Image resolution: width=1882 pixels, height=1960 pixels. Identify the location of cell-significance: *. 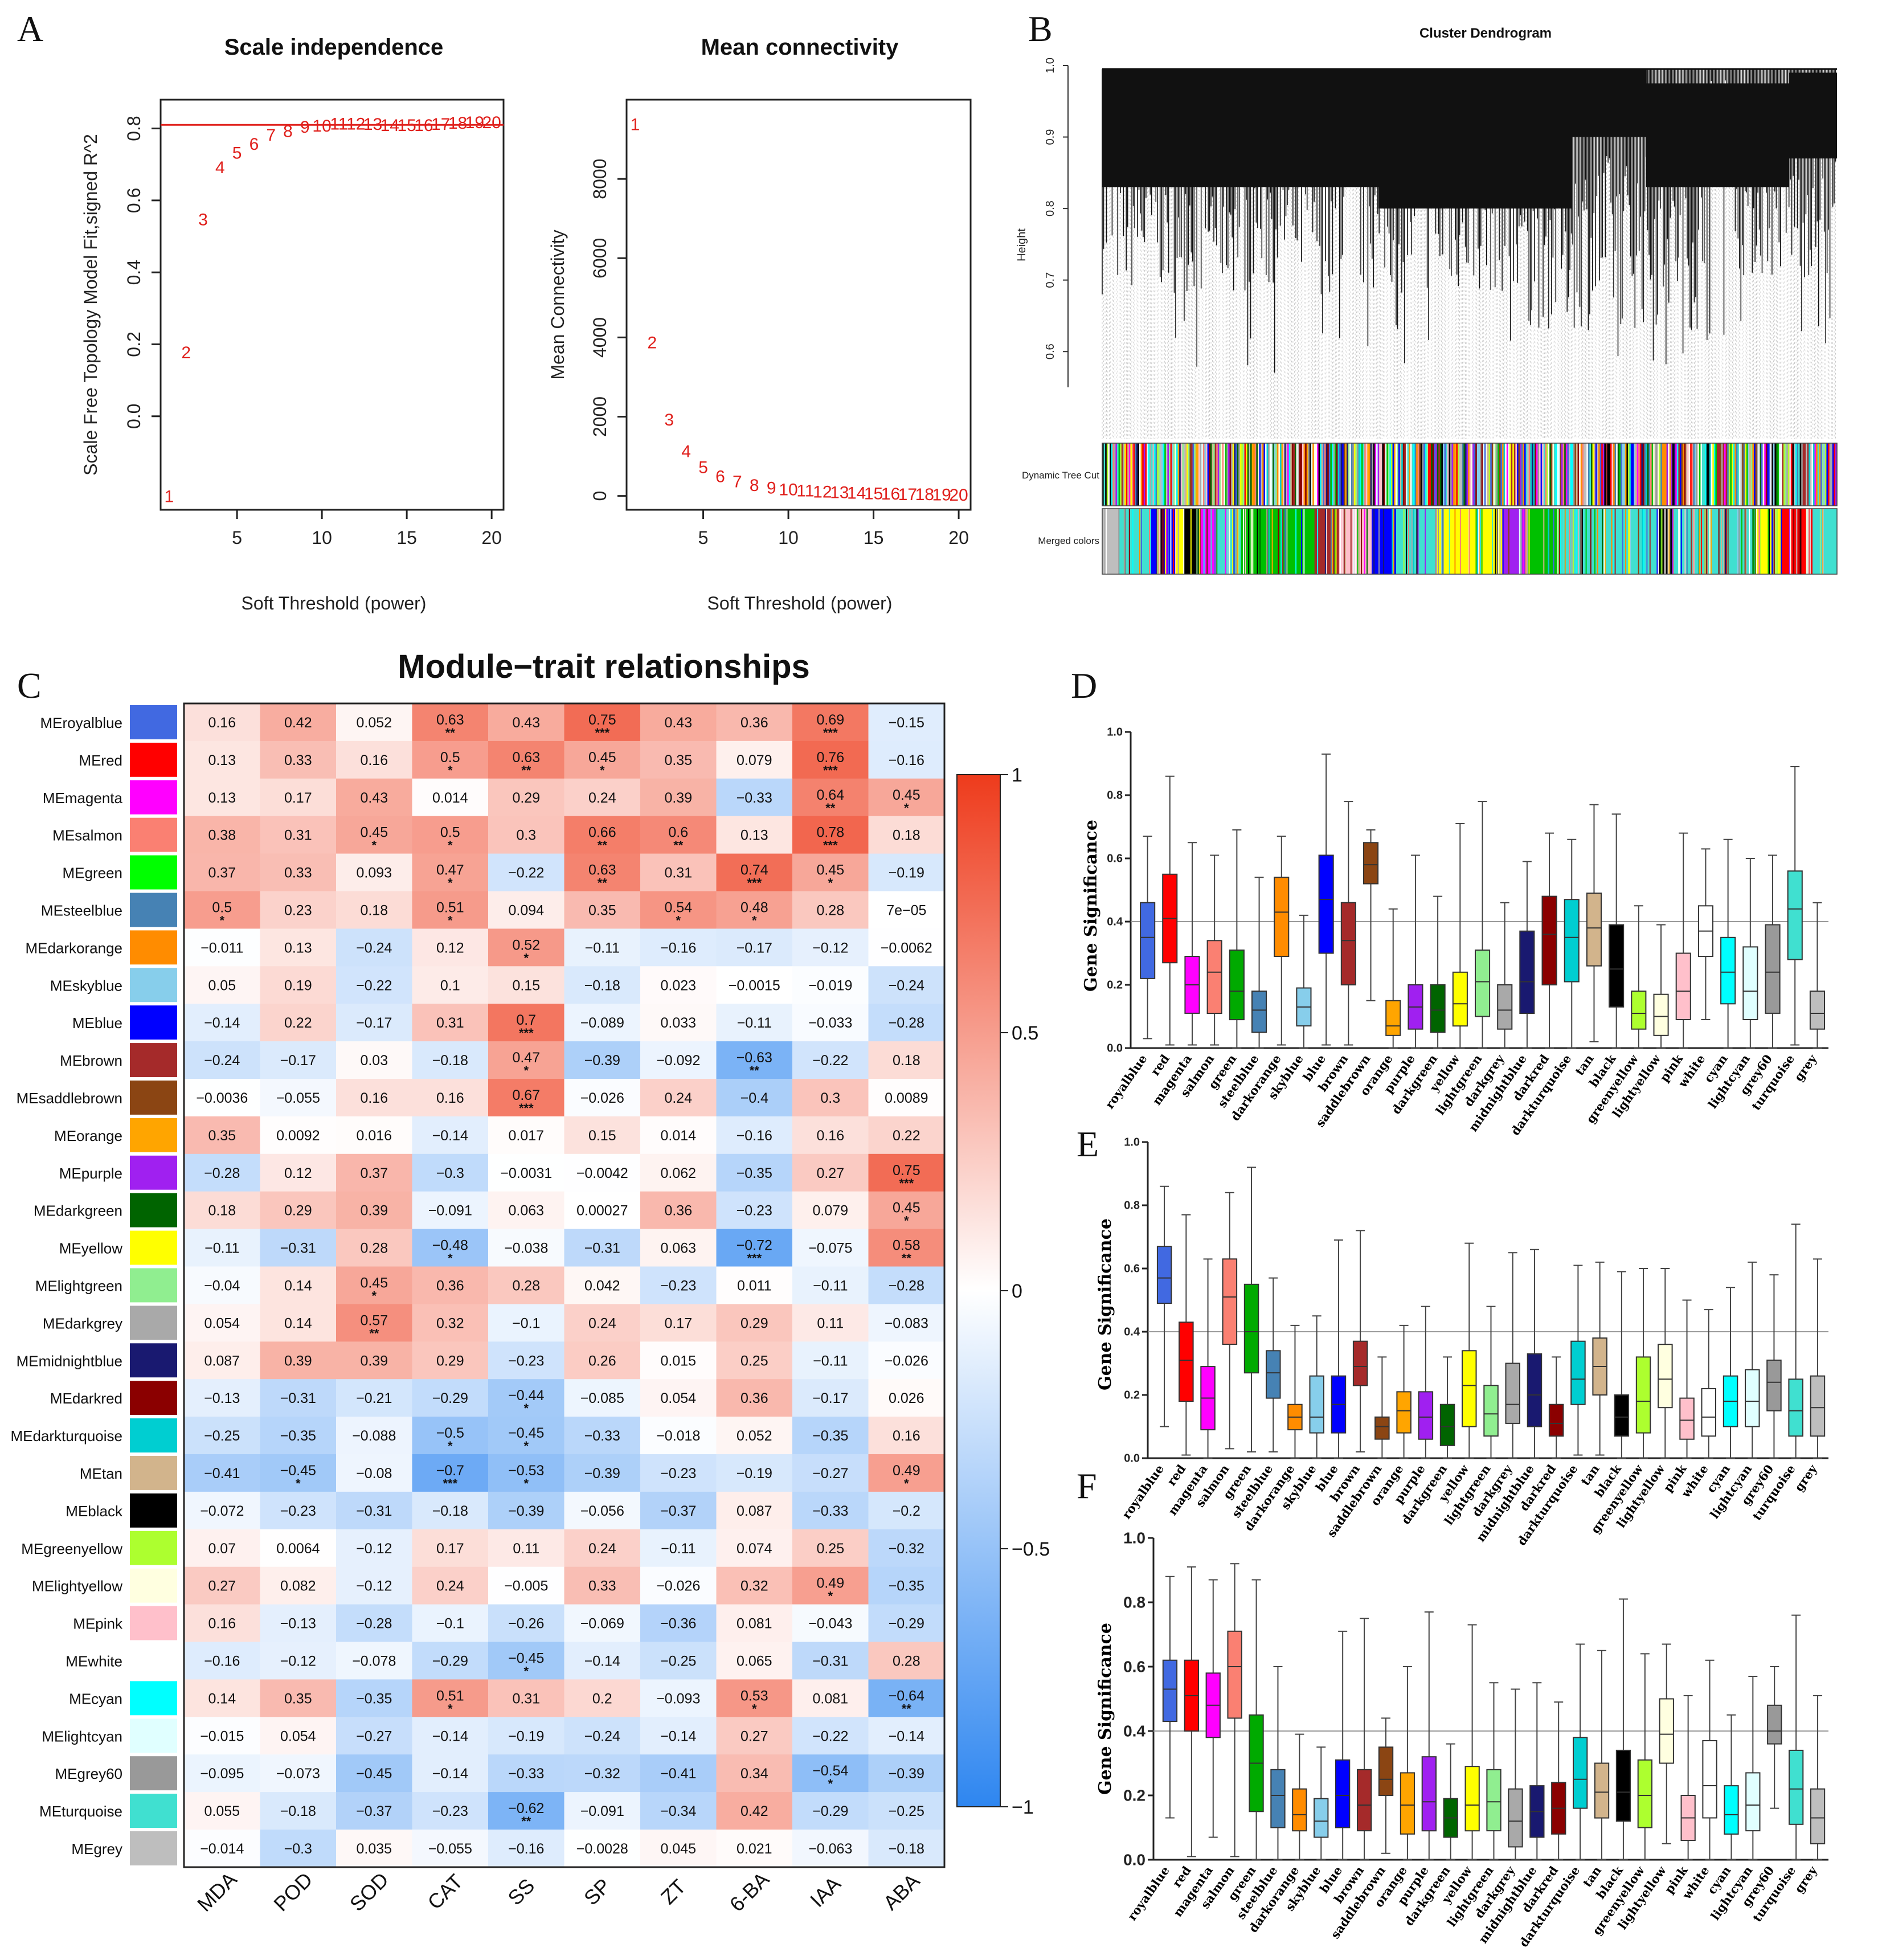
(754, 1708).